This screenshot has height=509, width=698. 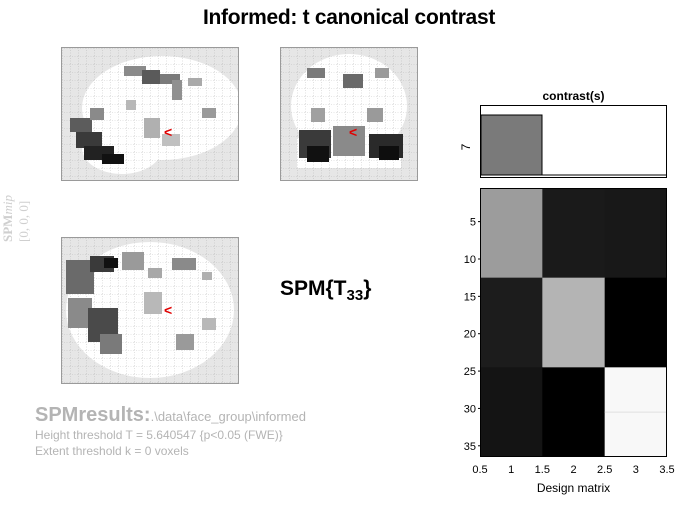 I want to click on contrast-index-label-wrap: 7, so click(x=468, y=145).